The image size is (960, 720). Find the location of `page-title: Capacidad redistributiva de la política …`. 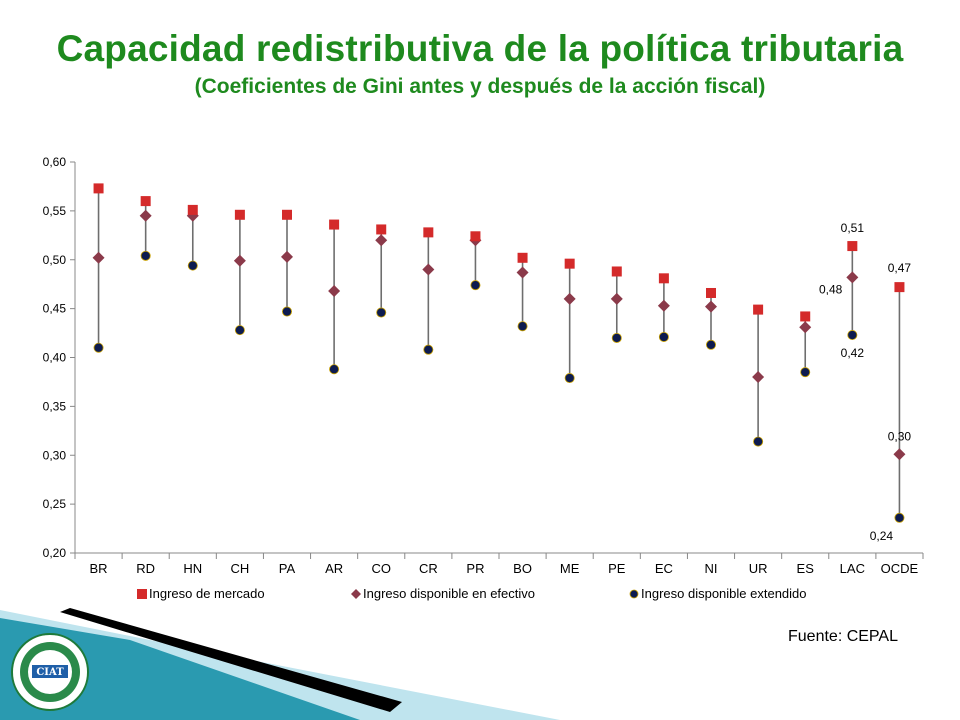

page-title: Capacidad redistributiva de la política … is located at coordinates (480, 48).